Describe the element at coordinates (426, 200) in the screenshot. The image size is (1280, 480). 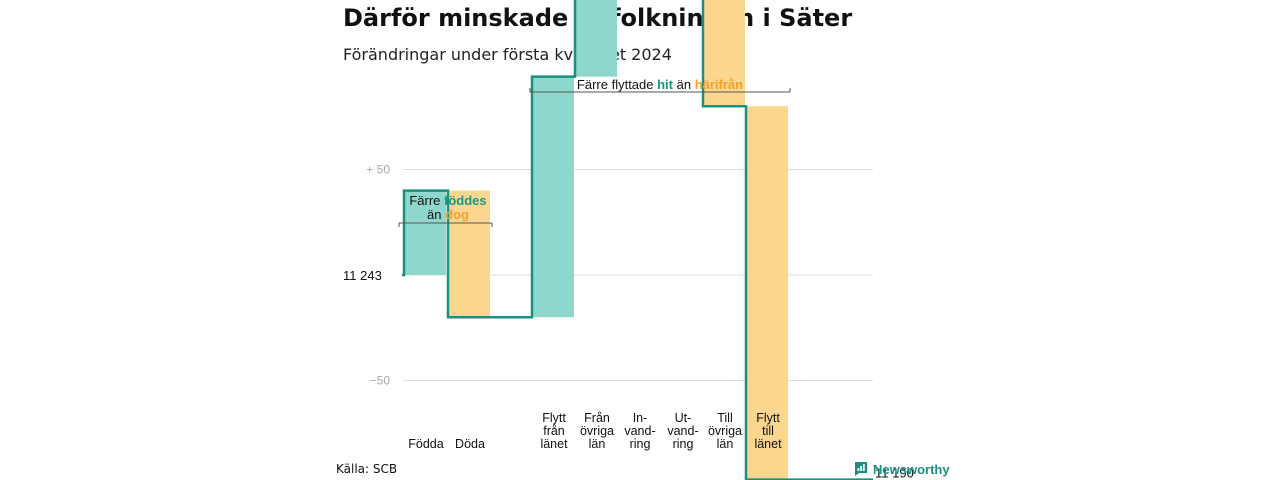
I see `annotation-text: Färre` at that location.